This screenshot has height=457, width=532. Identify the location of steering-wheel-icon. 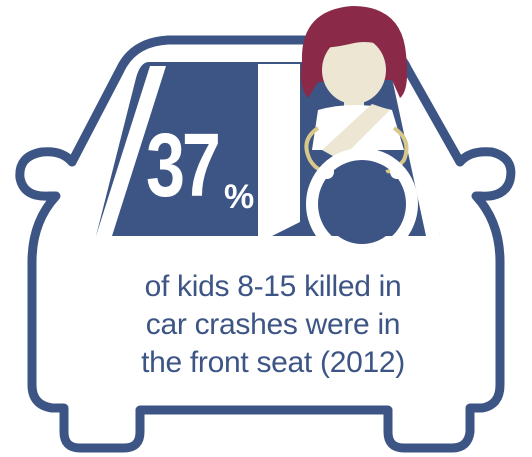
(362, 204).